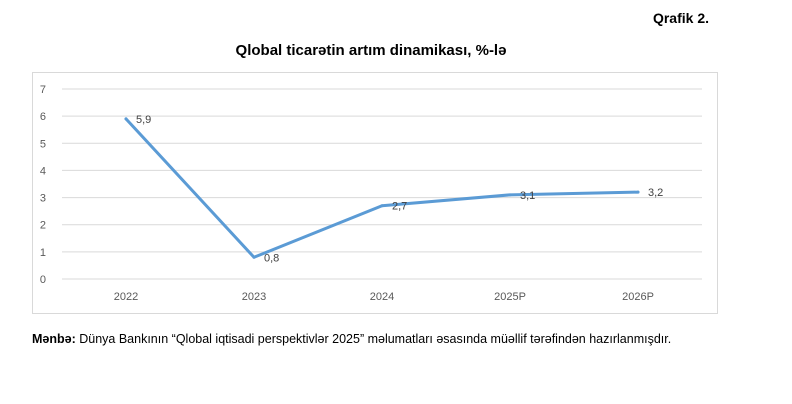  I want to click on x-tick-label-2026p: 2026P, so click(638, 297).